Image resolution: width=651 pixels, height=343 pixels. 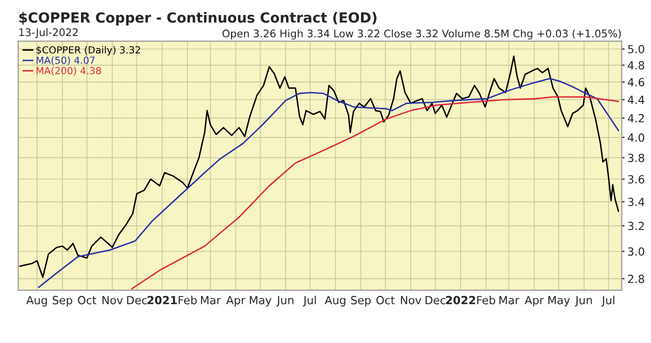 What do you see at coordinates (48, 33) in the screenshot?
I see `chart-subtitle: 13-Jul-2022` at bounding box center [48, 33].